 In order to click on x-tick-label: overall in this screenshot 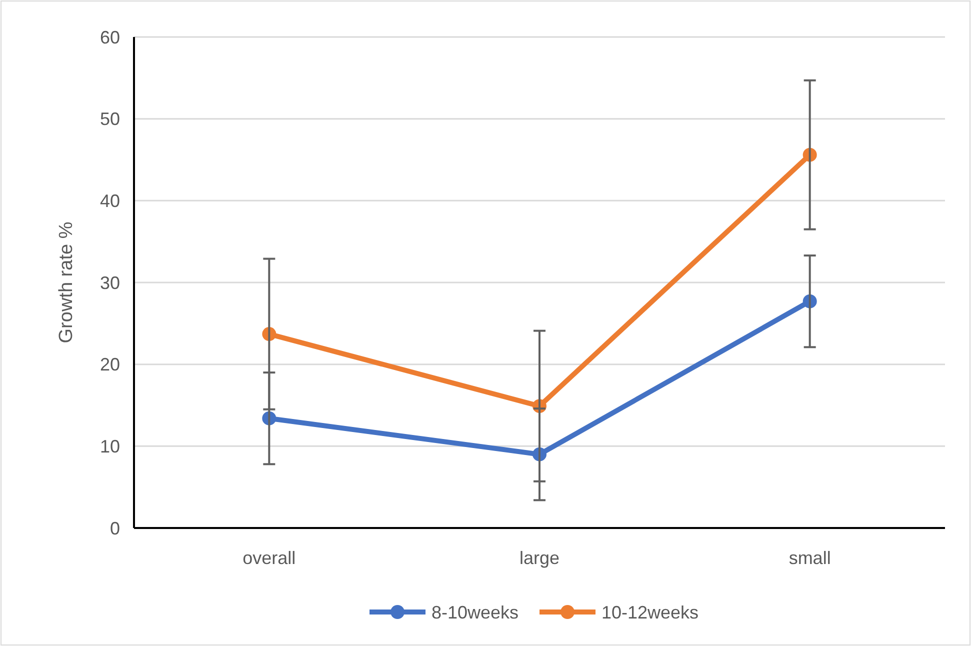, I will do `click(269, 558)`.